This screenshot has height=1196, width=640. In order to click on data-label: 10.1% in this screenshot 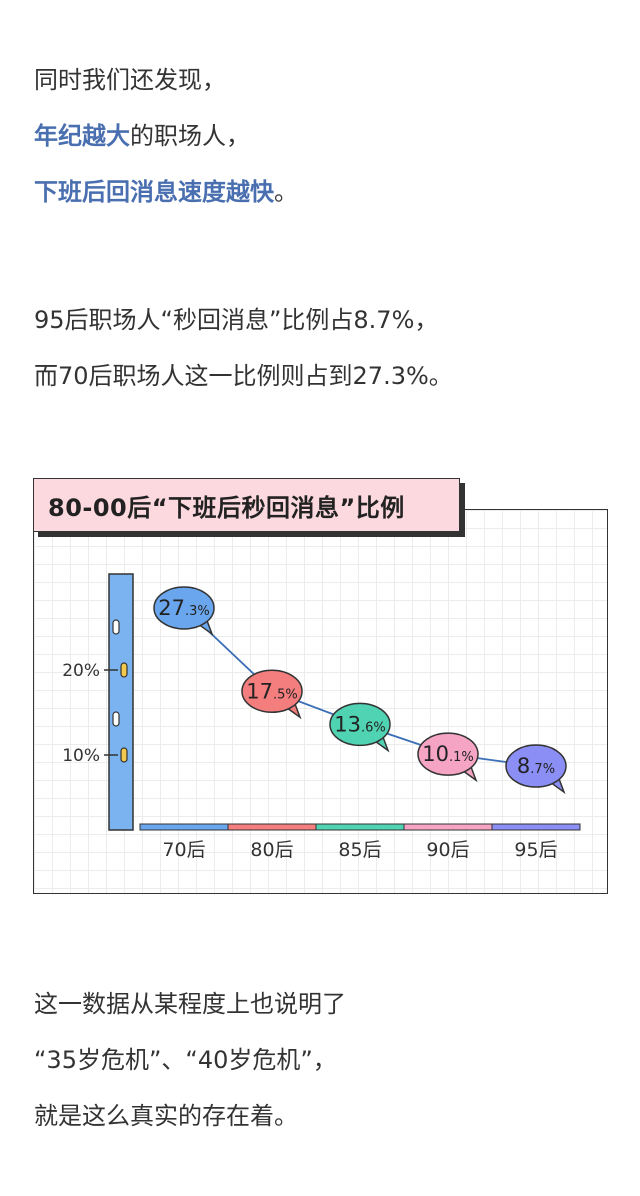, I will do `click(448, 754)`.